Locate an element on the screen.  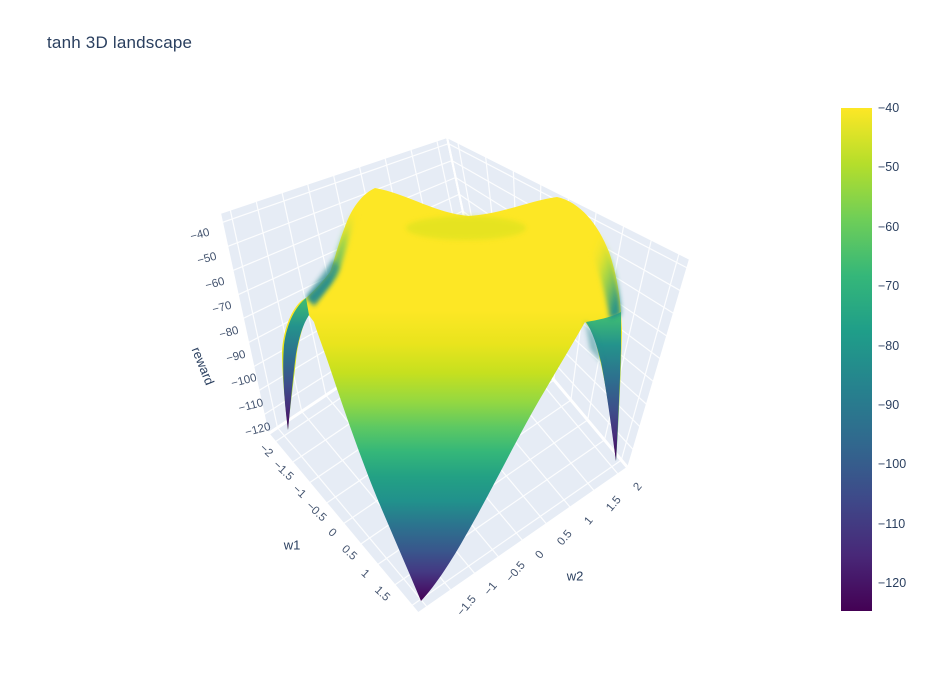
surface-right-flank-shading is located at coordinates (589, 258).